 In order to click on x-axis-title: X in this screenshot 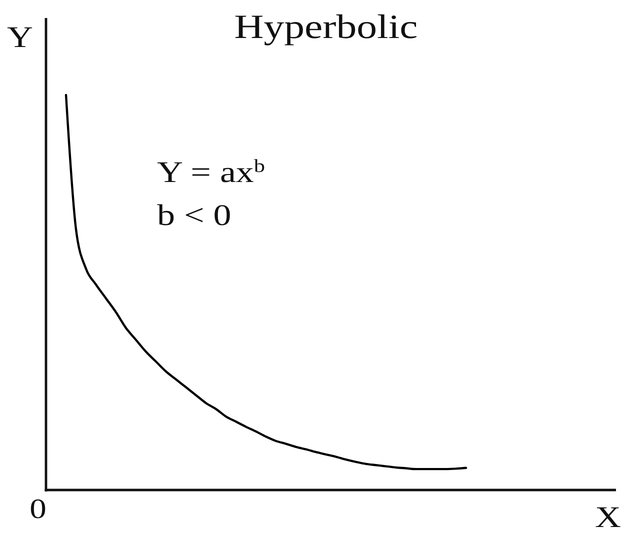, I will do `click(608, 516)`.